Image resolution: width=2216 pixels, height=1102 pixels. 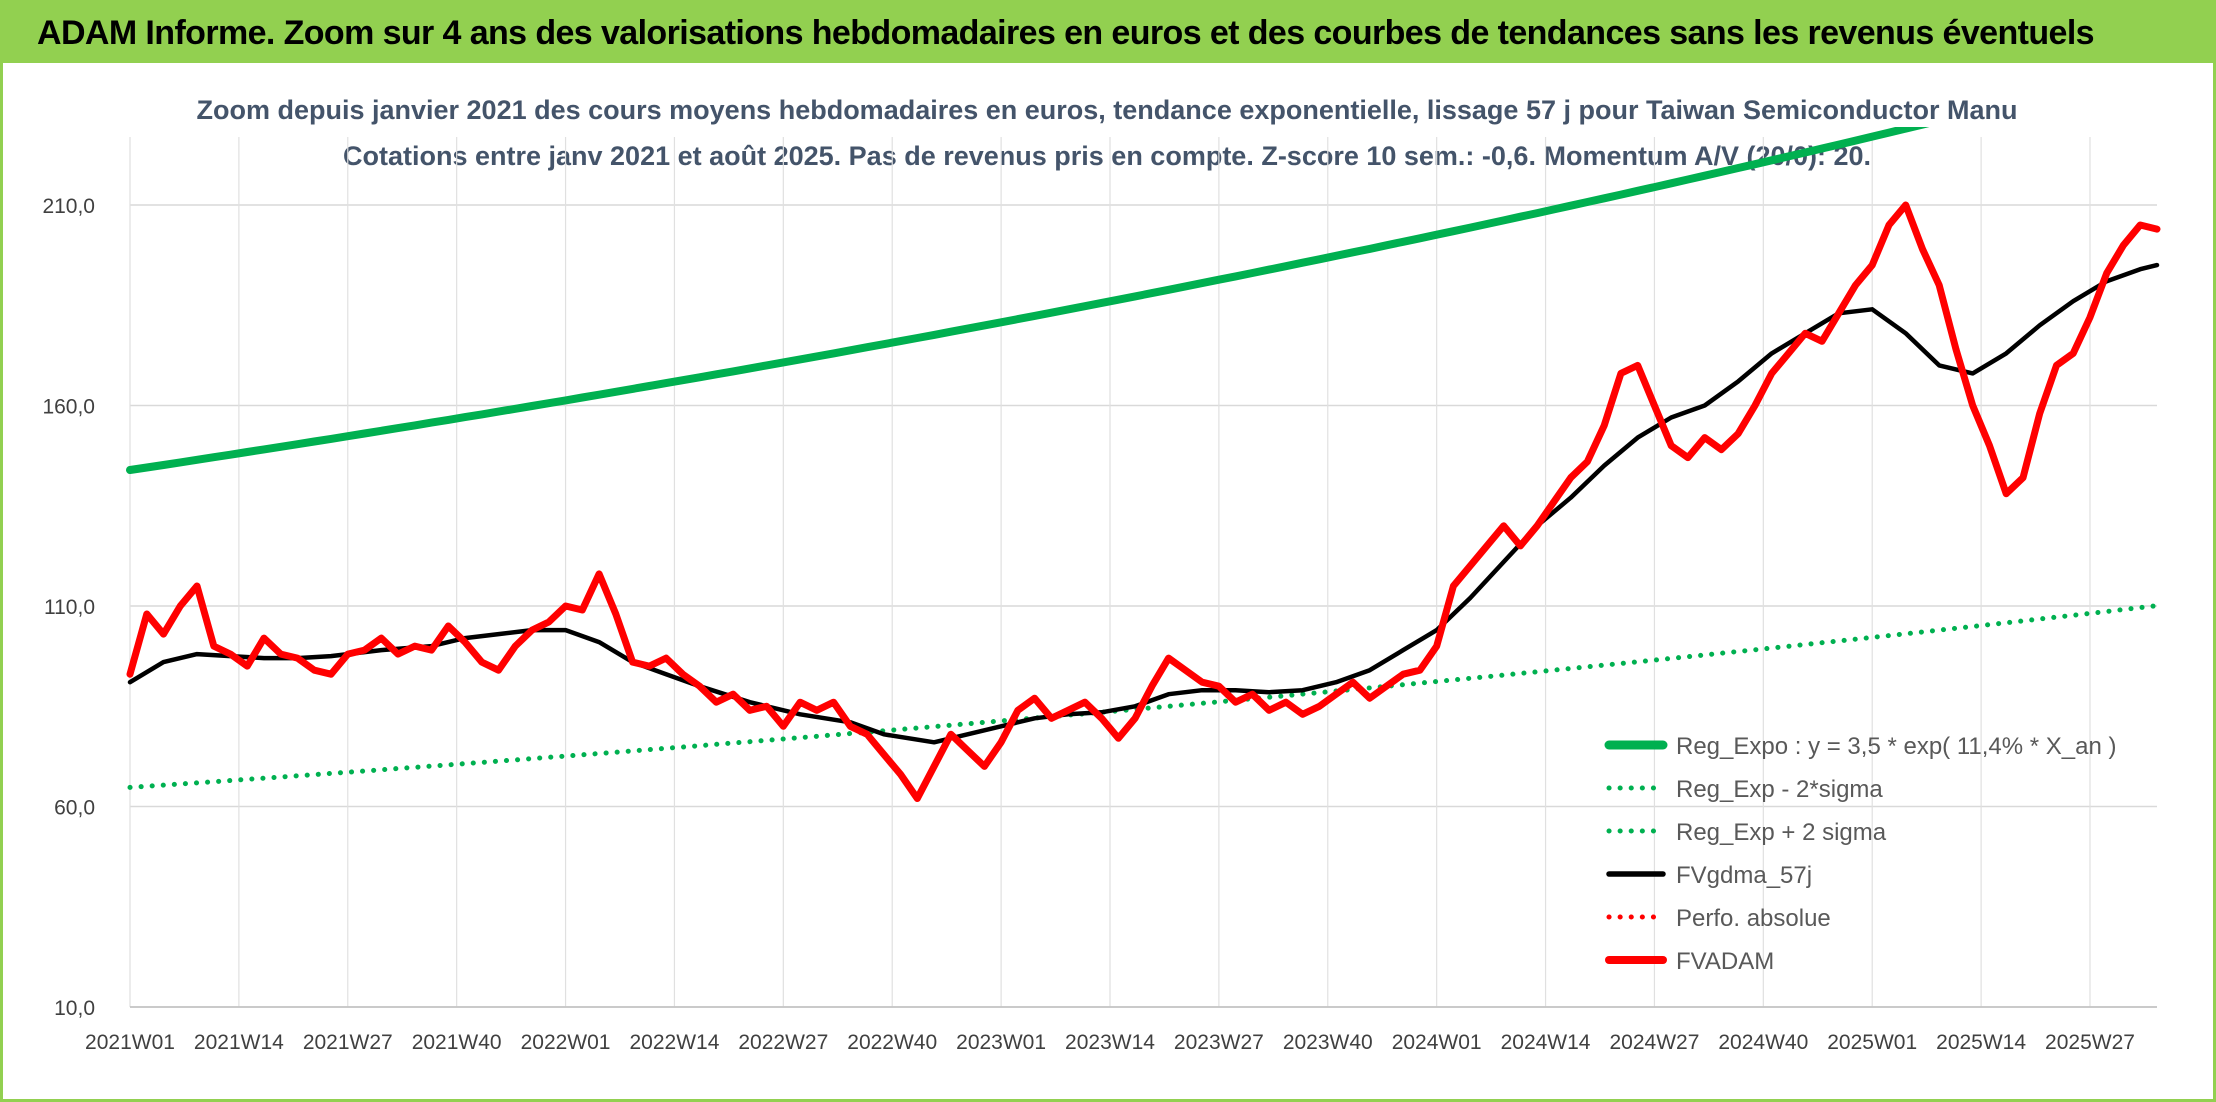 I want to click on legend-label: FVADAM, so click(x=1725, y=961).